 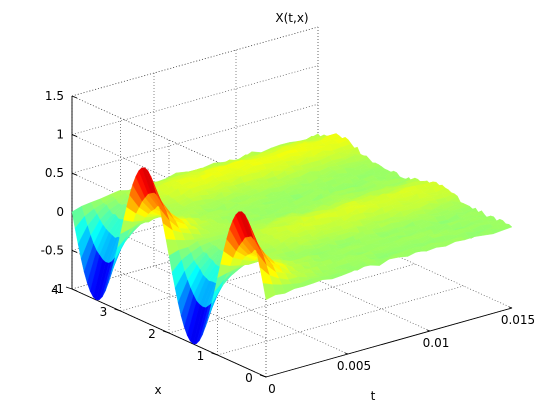 What do you see at coordinates (104, 312) in the screenshot?
I see `x-tick-label: 3` at bounding box center [104, 312].